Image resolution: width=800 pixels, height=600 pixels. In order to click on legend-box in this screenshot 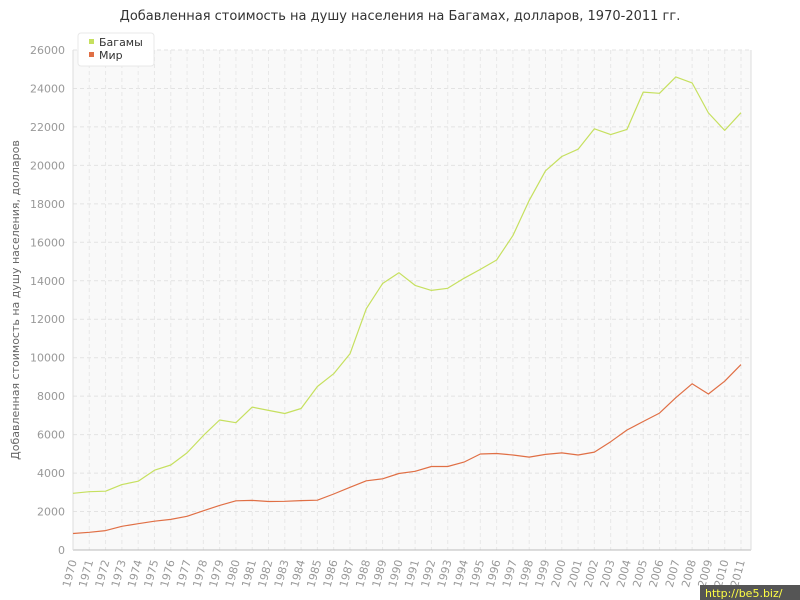, I will do `click(116, 49)`.